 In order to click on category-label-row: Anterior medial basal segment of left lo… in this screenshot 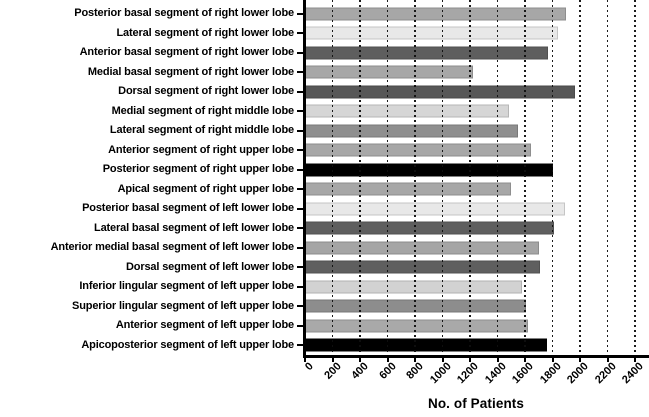, I will do `click(151, 248)`.